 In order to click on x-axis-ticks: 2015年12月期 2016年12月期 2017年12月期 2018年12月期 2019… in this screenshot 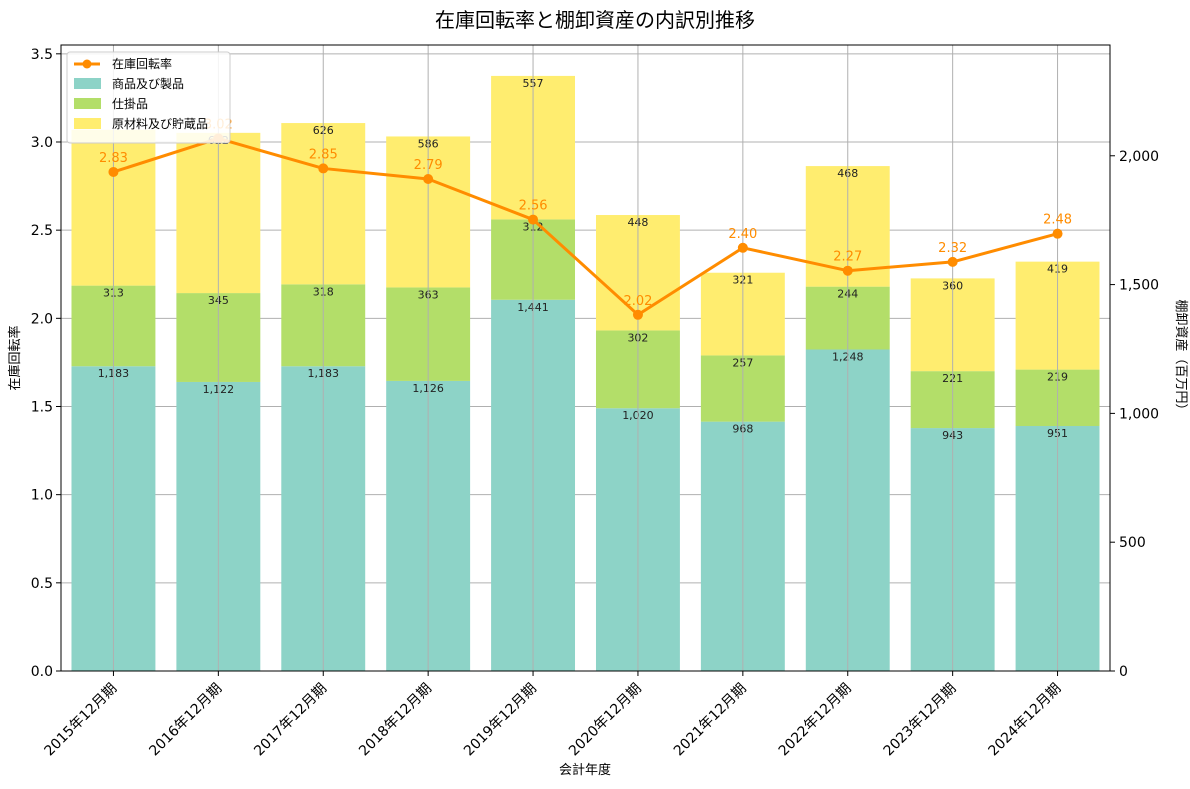, I will do `click(552, 715)`.